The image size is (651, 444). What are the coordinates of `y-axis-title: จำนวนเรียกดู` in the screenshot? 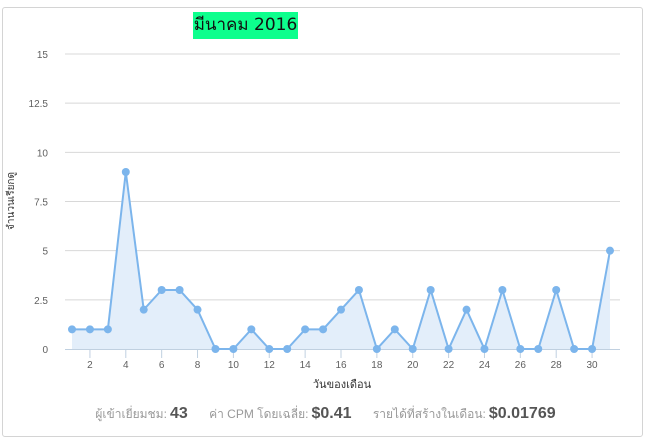 It's located at (11, 201).